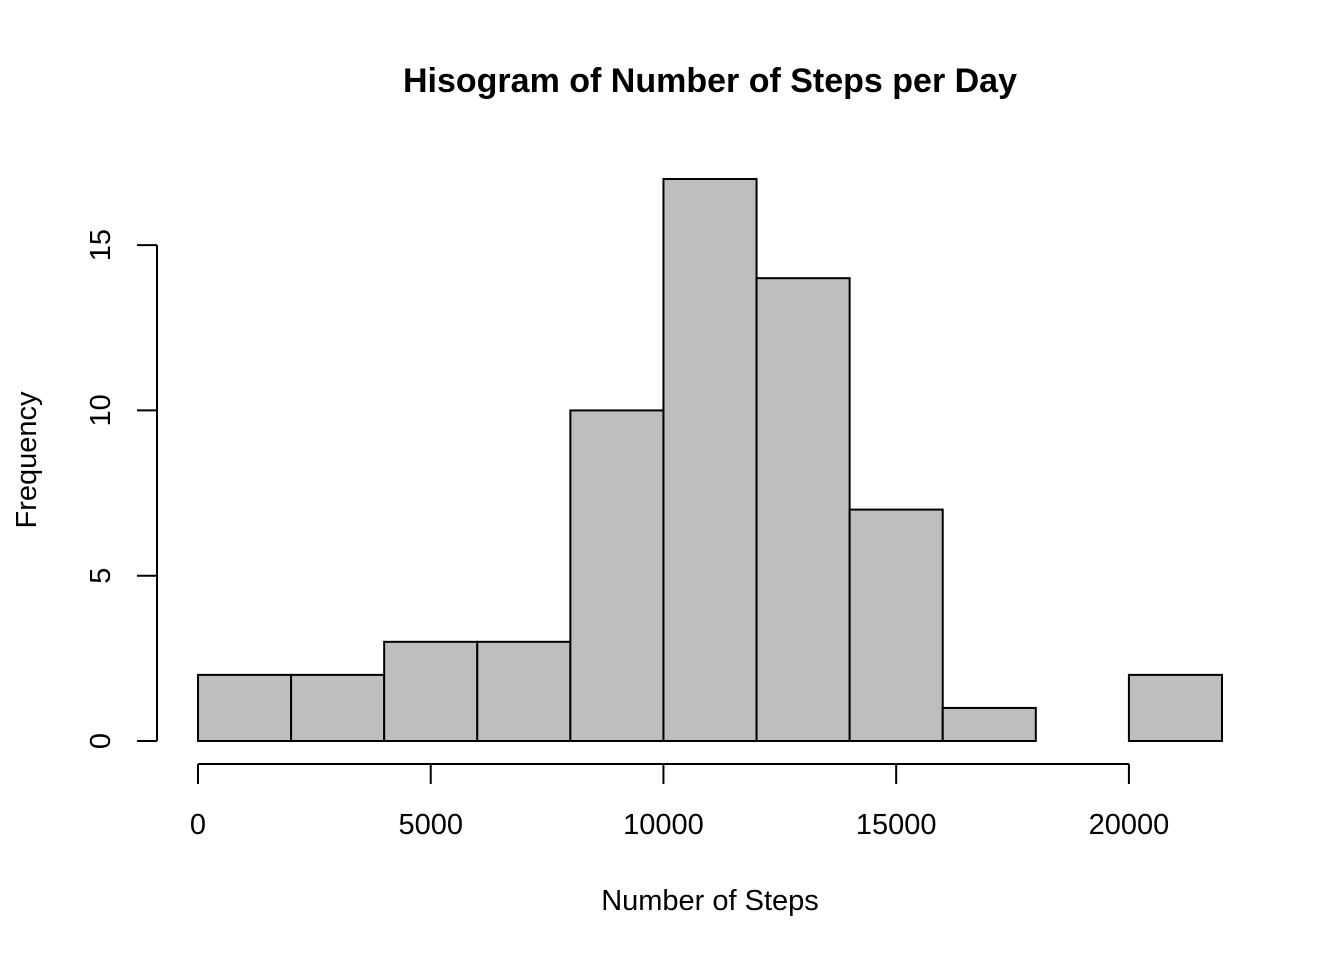 Image resolution: width=1344 pixels, height=960 pixels. What do you see at coordinates (430, 825) in the screenshot?
I see `x-tick-label-5000: 5000` at bounding box center [430, 825].